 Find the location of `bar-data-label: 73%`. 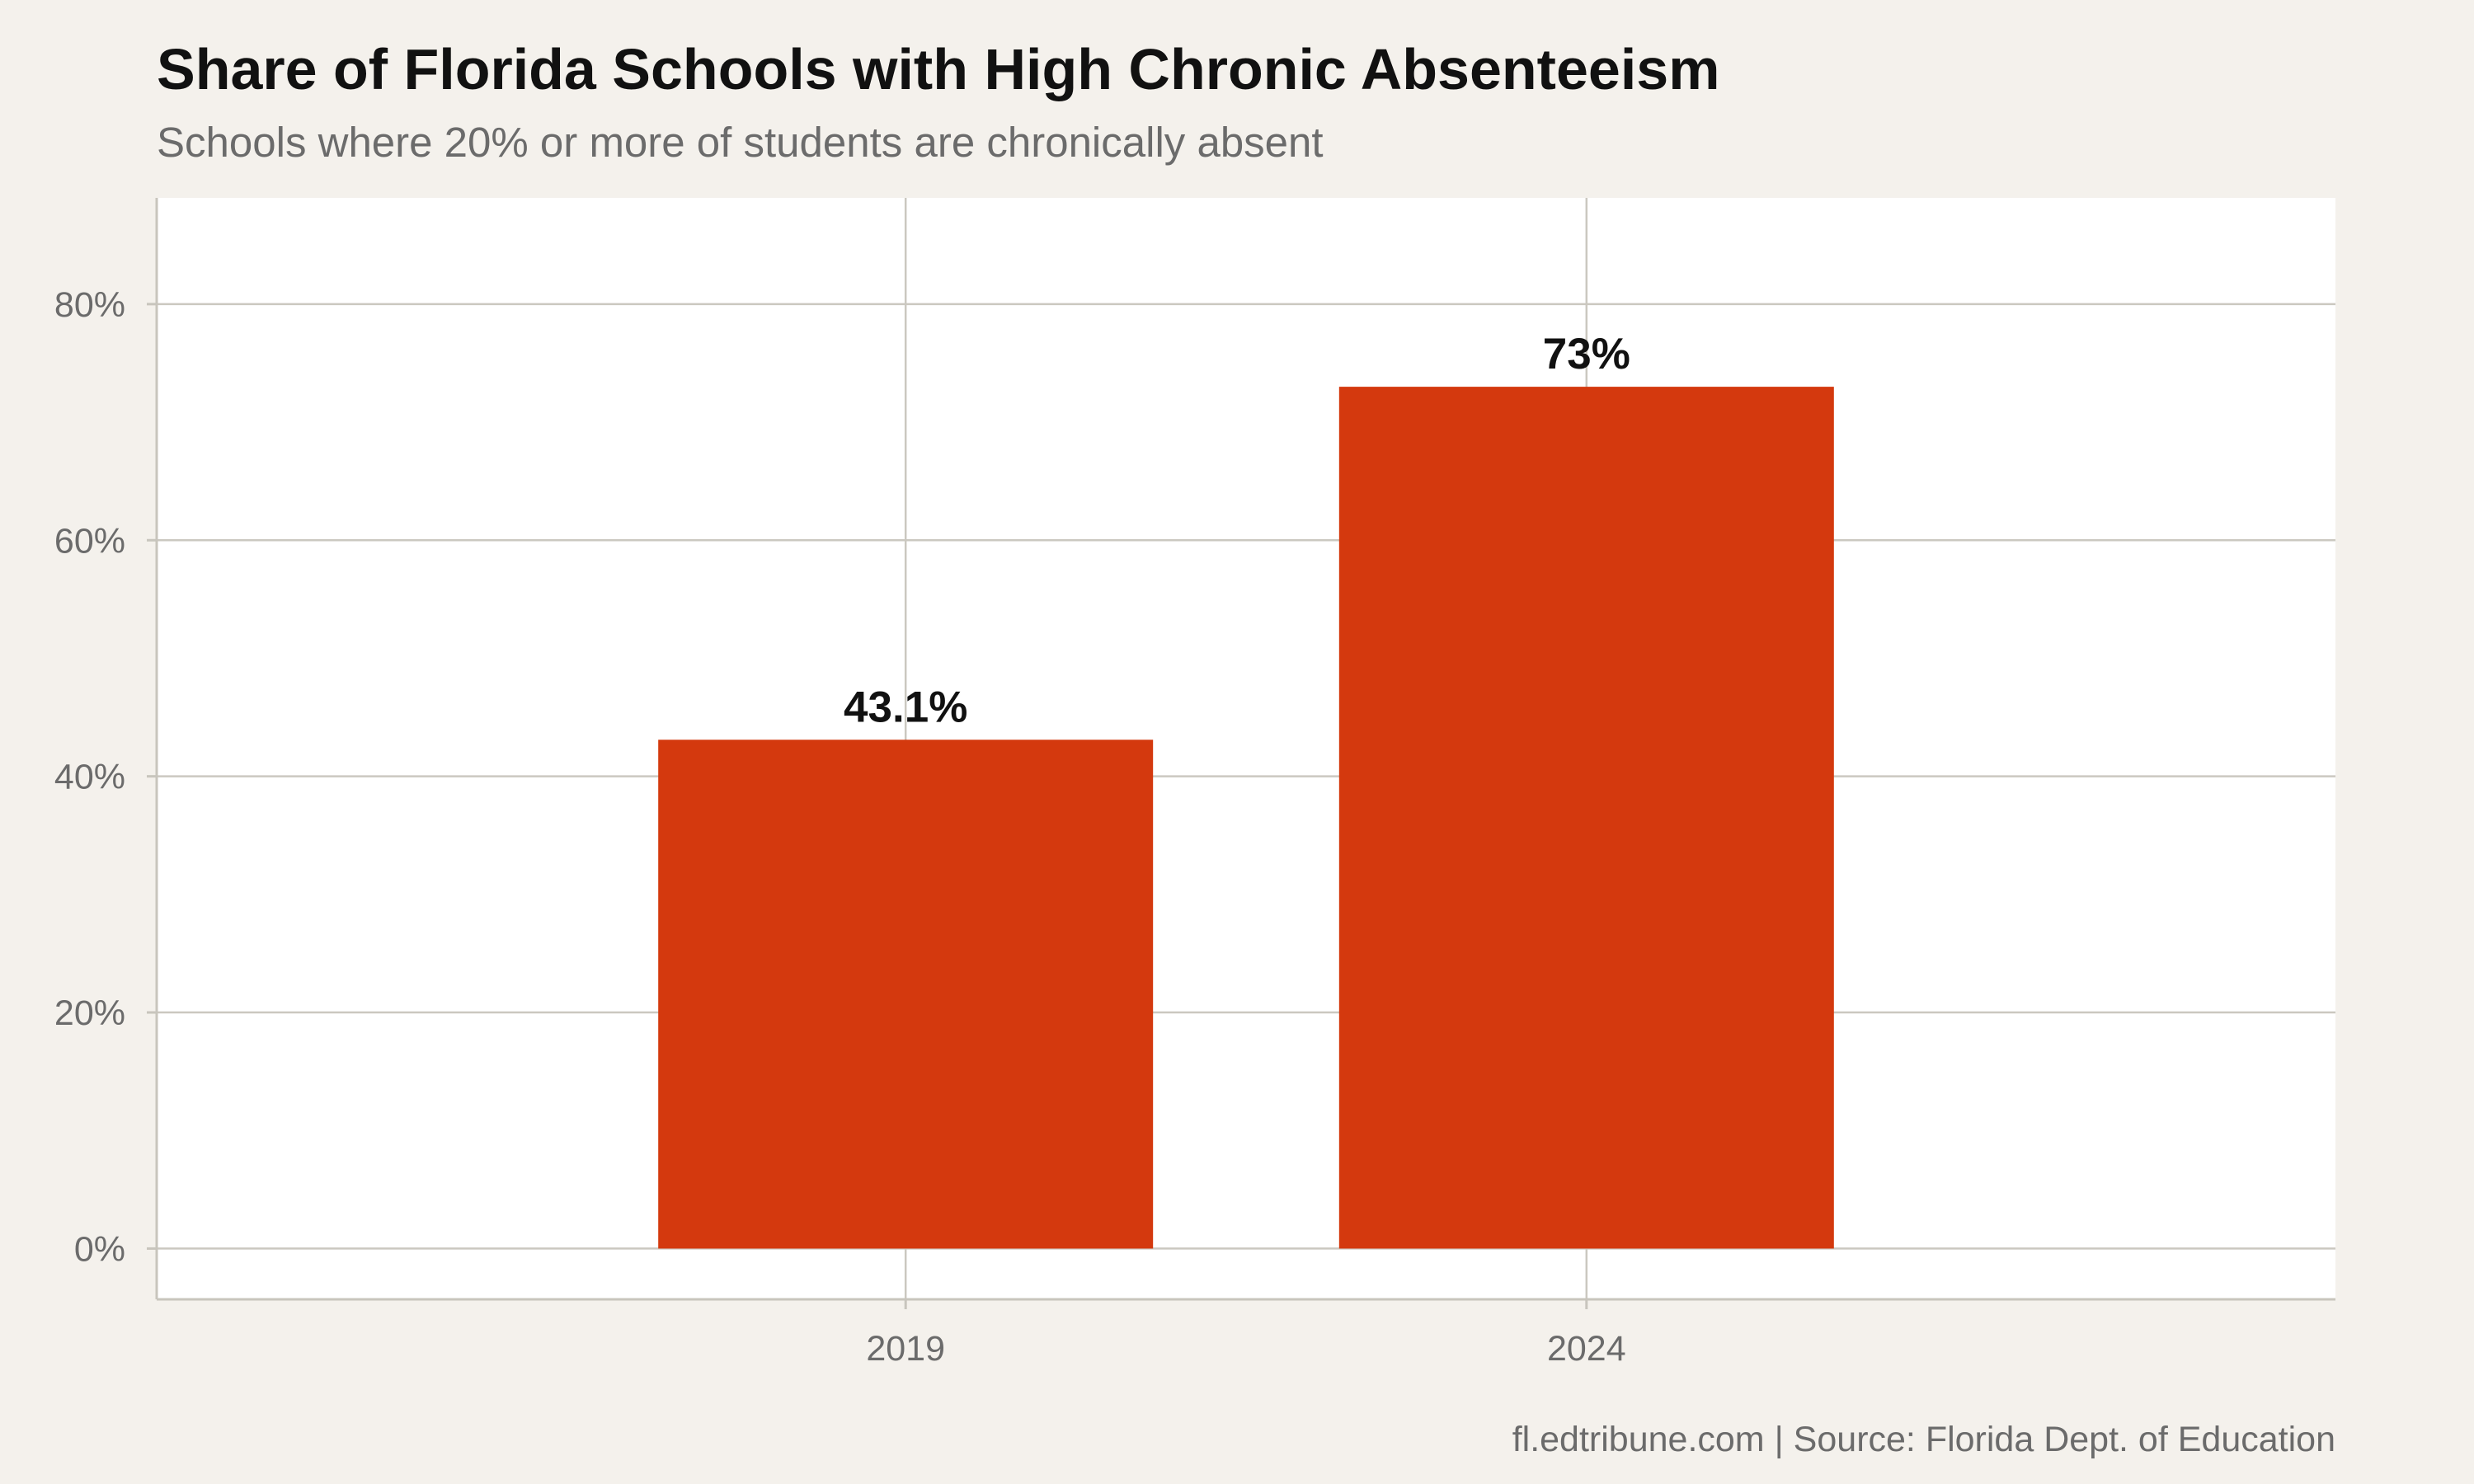

bar-data-label: 73% is located at coordinates (1586, 354).